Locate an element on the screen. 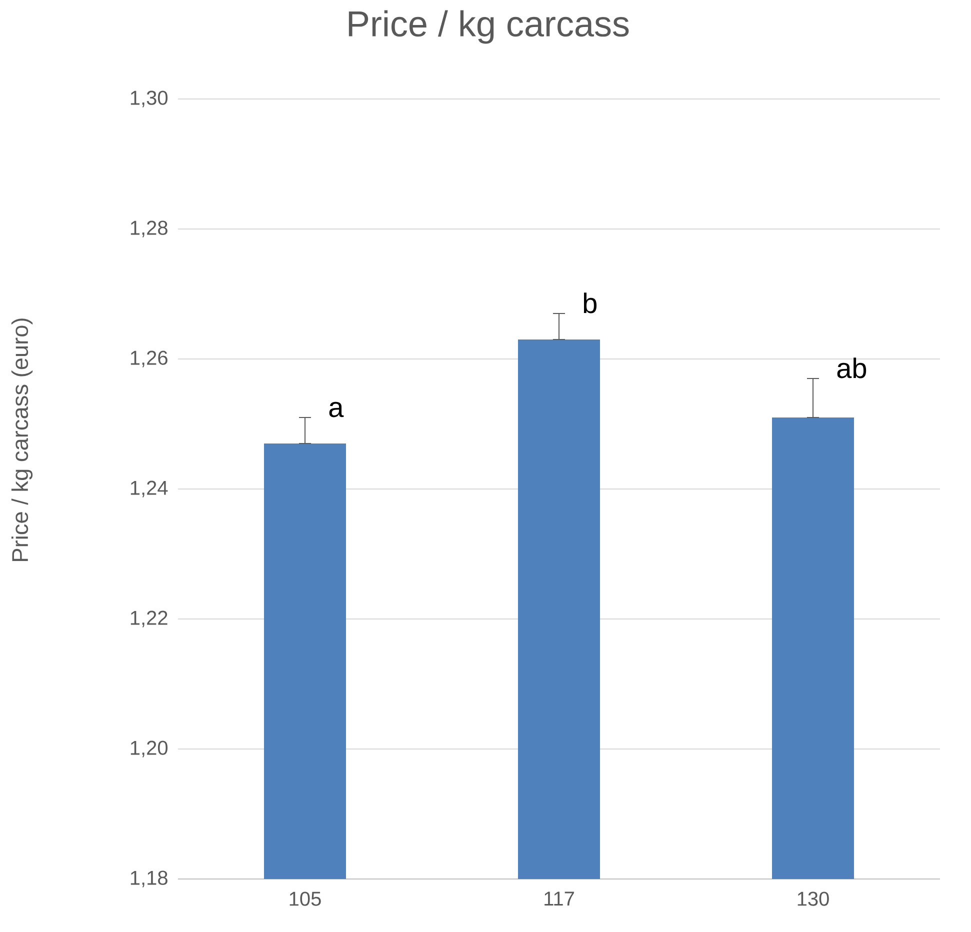 This screenshot has width=971, height=932. annotation: b is located at coordinates (590, 303).